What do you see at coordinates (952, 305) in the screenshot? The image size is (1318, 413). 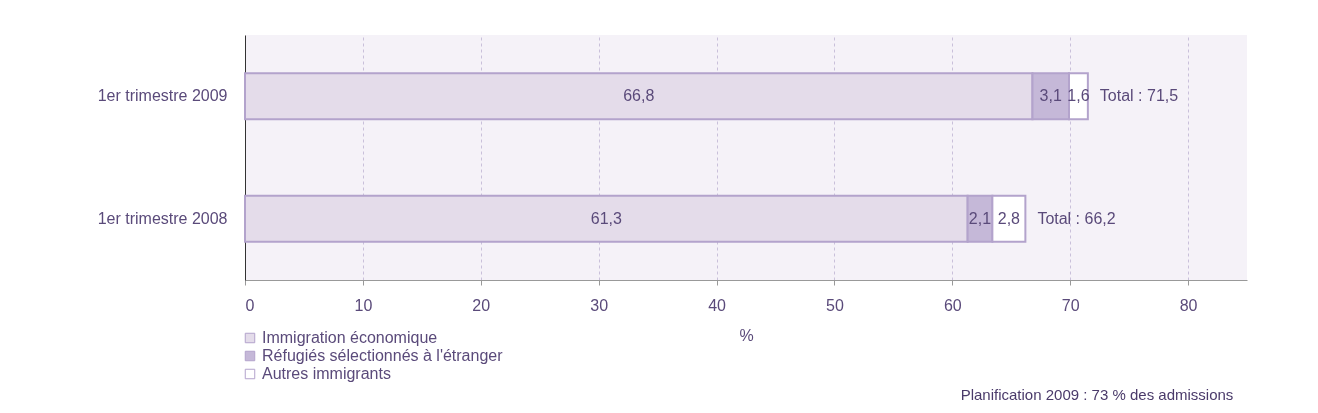 I see `x-tick-label: 60` at bounding box center [952, 305].